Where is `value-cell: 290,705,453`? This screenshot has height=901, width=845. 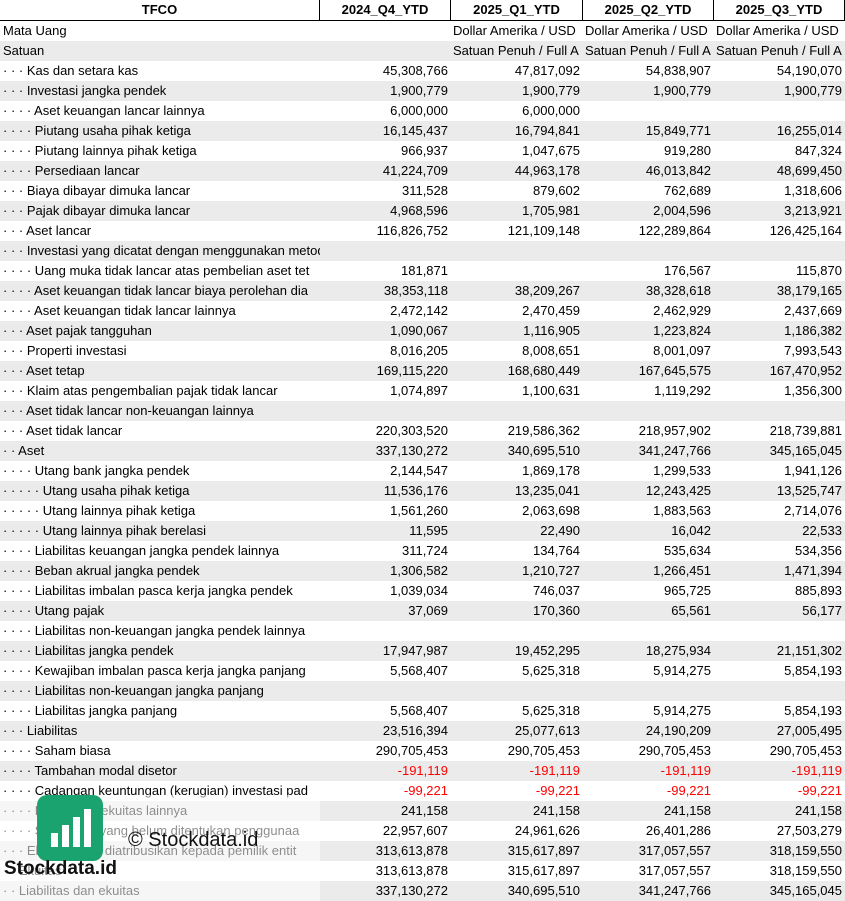 value-cell: 290,705,453 is located at coordinates (674, 750).